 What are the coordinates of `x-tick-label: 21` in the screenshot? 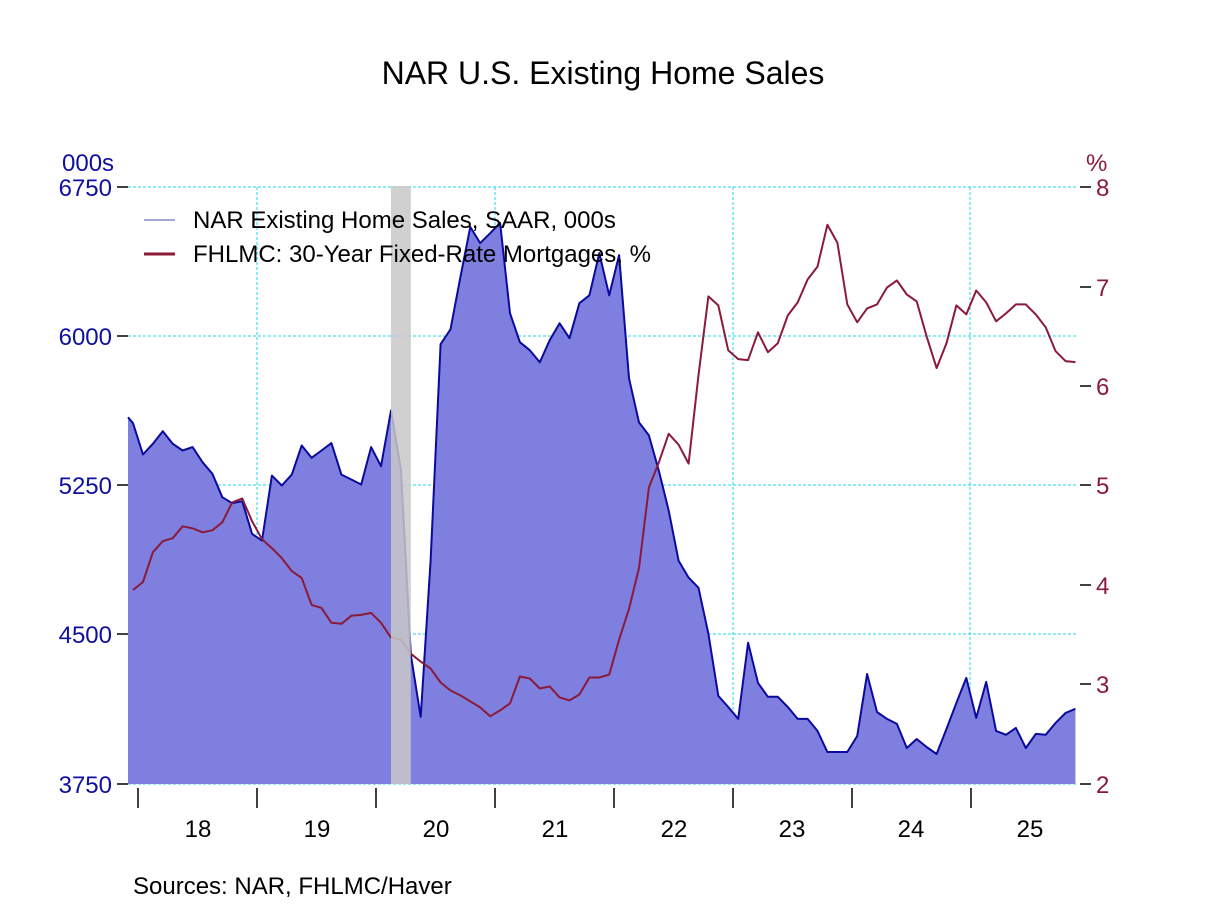 It's located at (555, 829).